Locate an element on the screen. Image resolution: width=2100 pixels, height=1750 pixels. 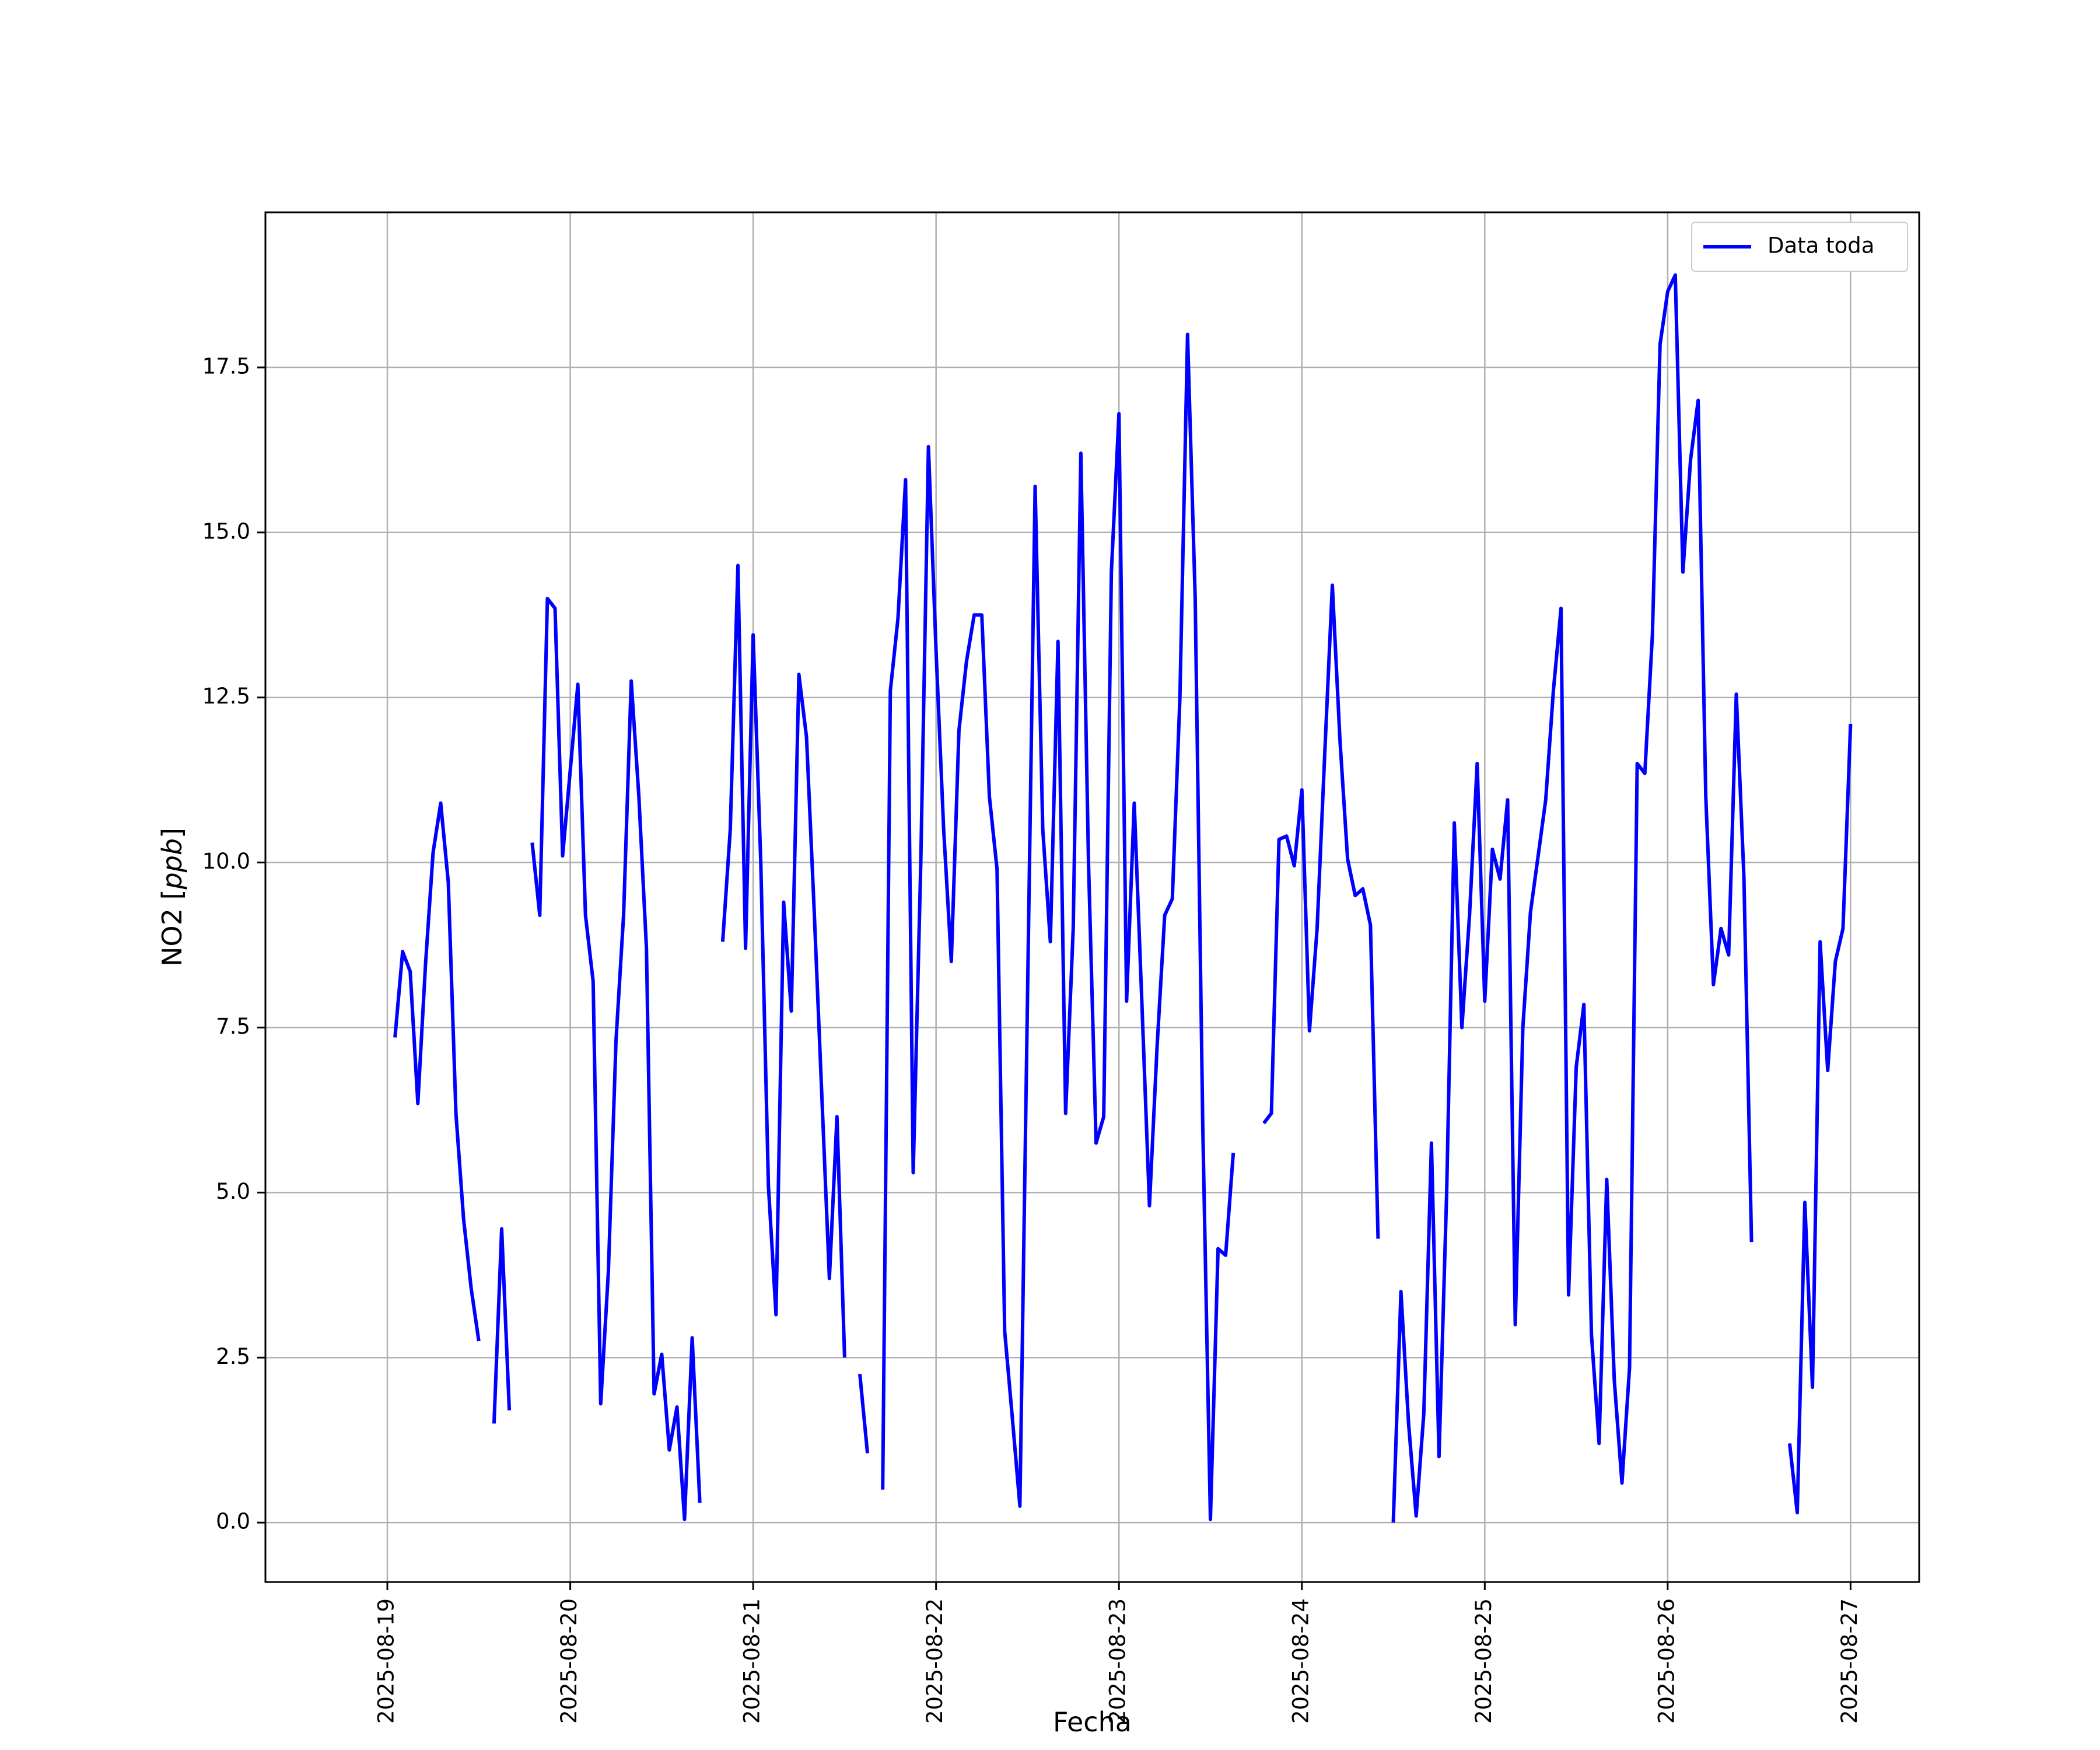
y-axis-label-unit: ppb is located at coordinates (172, 864).